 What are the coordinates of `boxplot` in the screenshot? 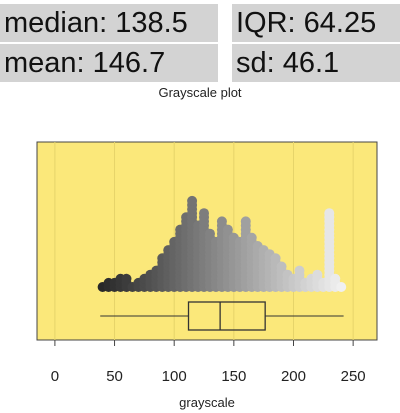 It's located at (222, 316).